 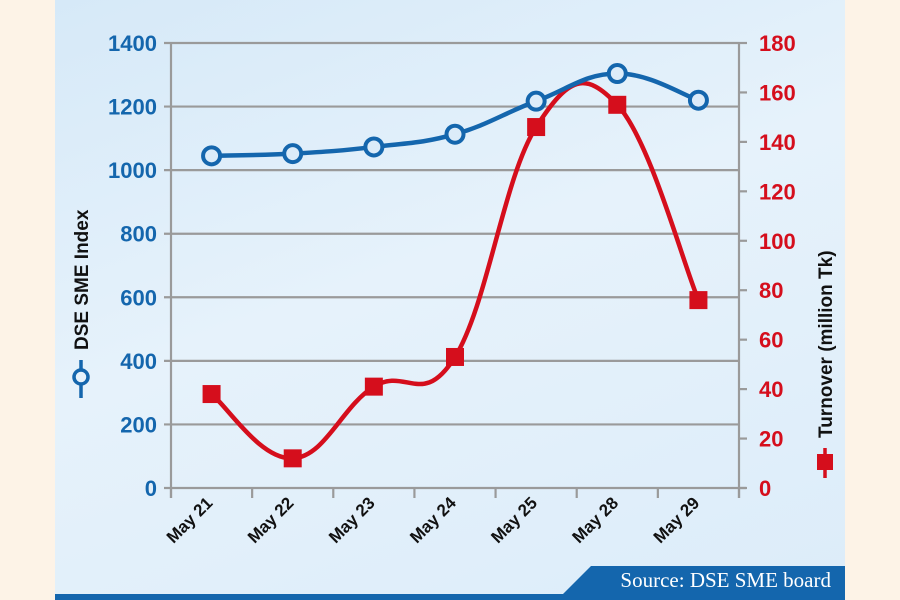 What do you see at coordinates (771, 389) in the screenshot?
I see `right-axis-tick-label: 40` at bounding box center [771, 389].